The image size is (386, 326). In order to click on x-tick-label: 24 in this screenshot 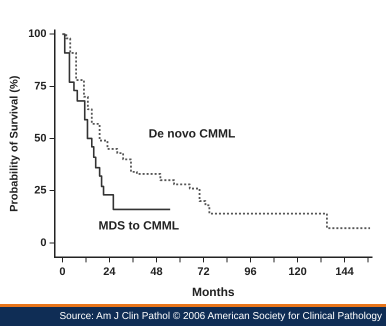, I will do `click(109, 272)`.